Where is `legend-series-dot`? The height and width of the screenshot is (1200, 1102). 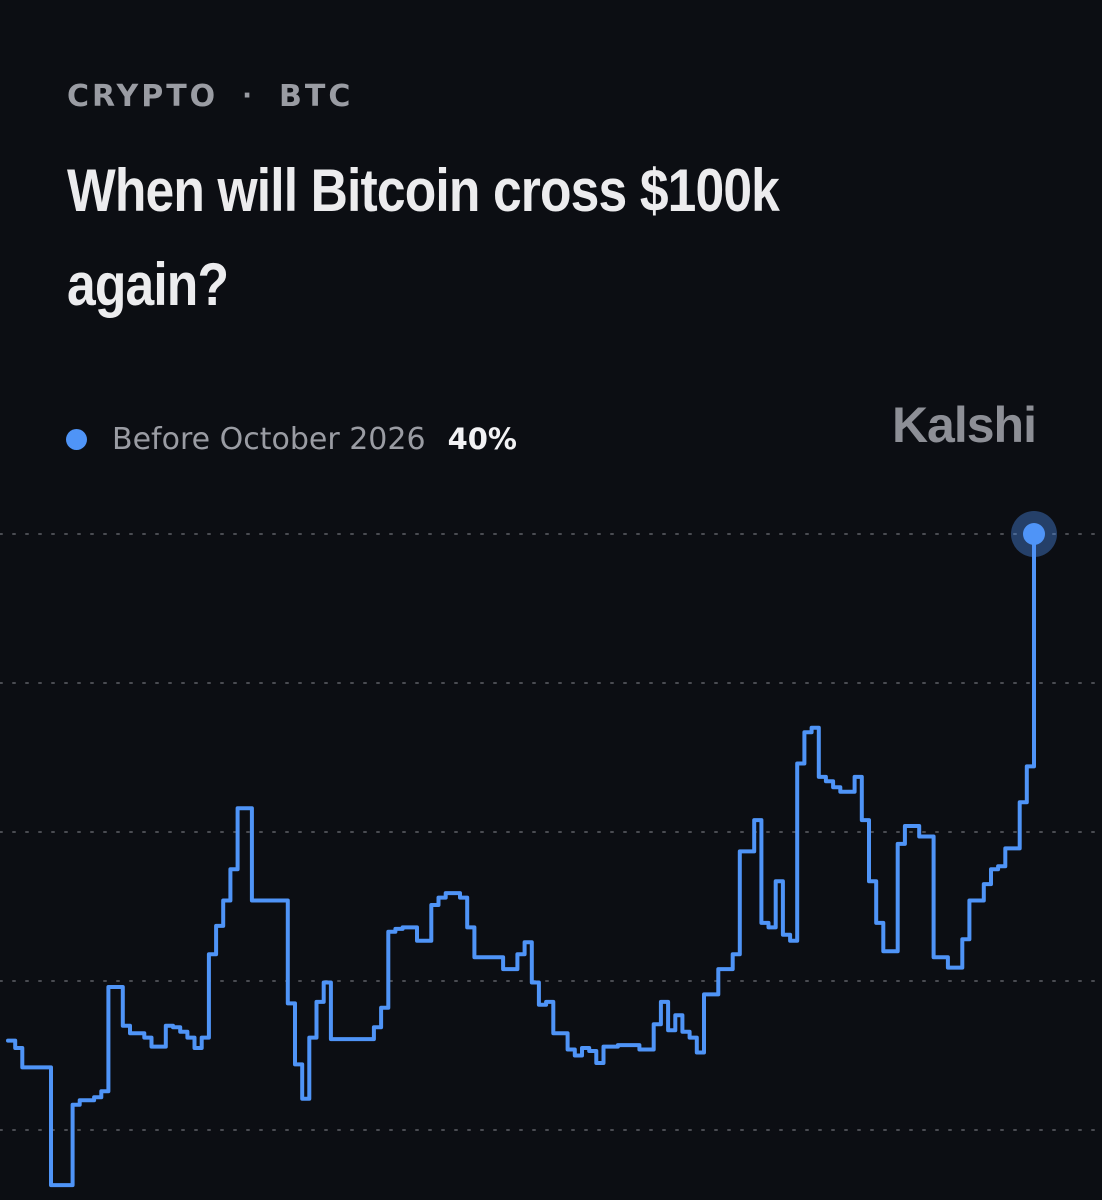
legend-series-dot is located at coordinates (76, 439).